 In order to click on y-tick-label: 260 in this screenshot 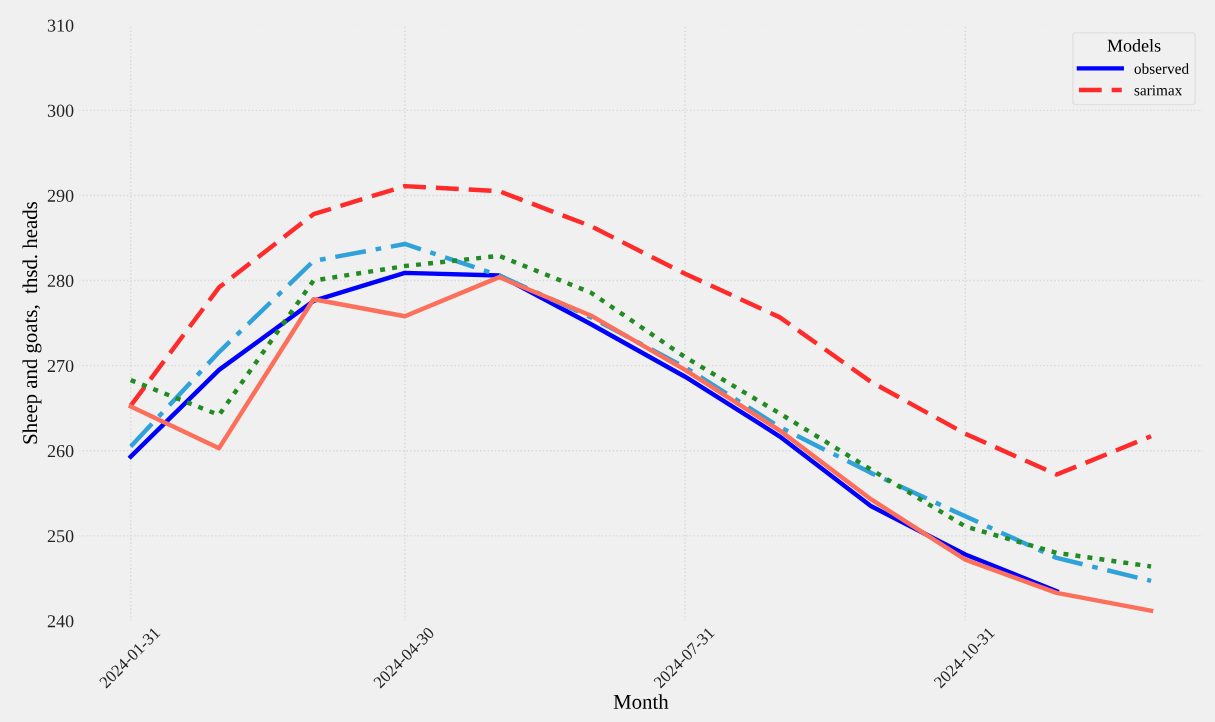, I will do `click(60, 451)`.